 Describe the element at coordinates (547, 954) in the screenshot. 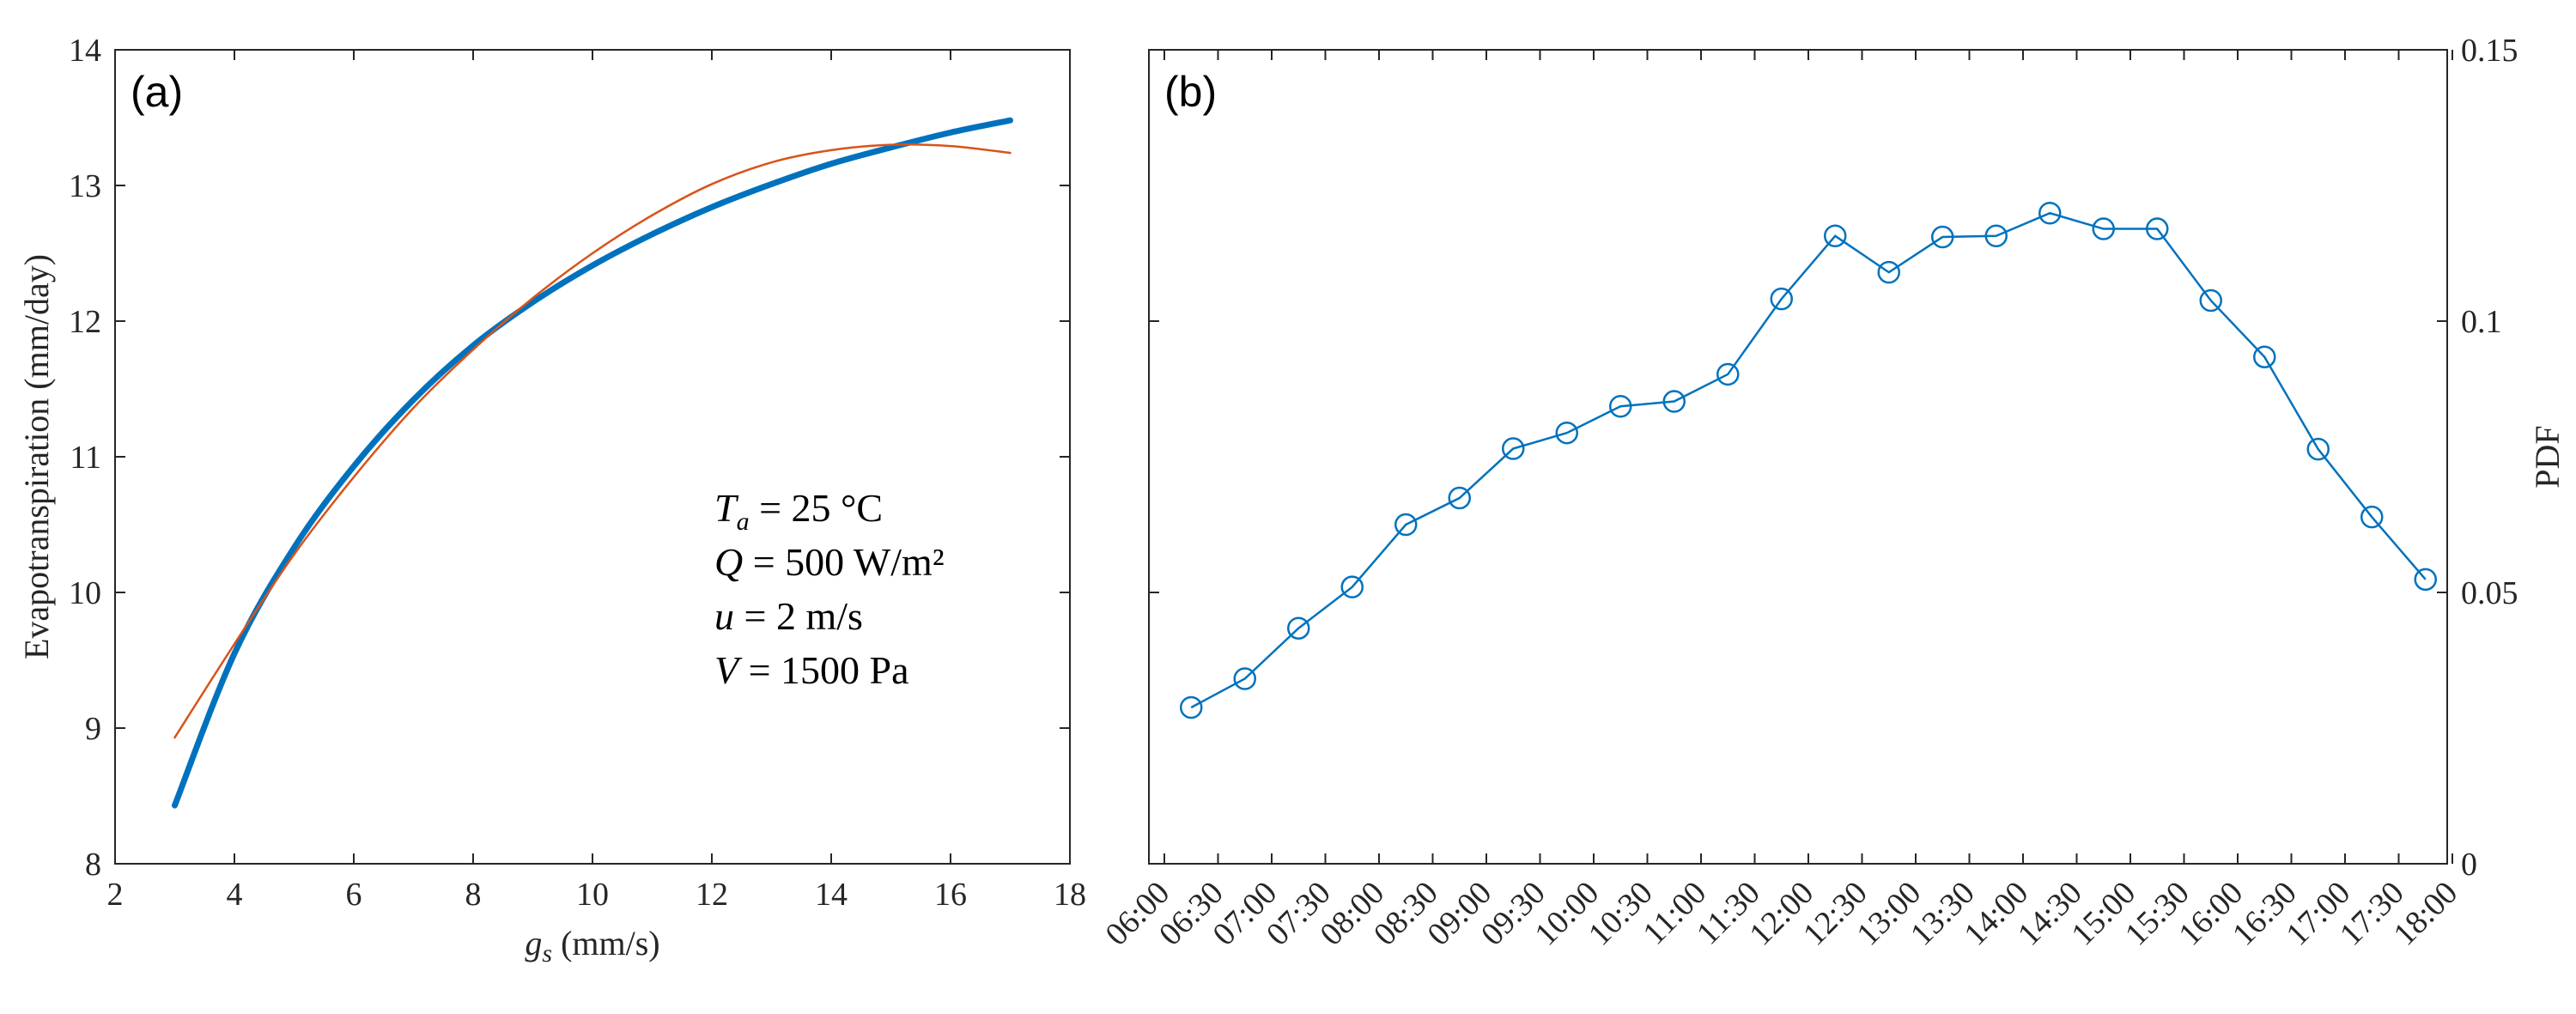

I see `panel-a-xlabel-sub: s` at that location.